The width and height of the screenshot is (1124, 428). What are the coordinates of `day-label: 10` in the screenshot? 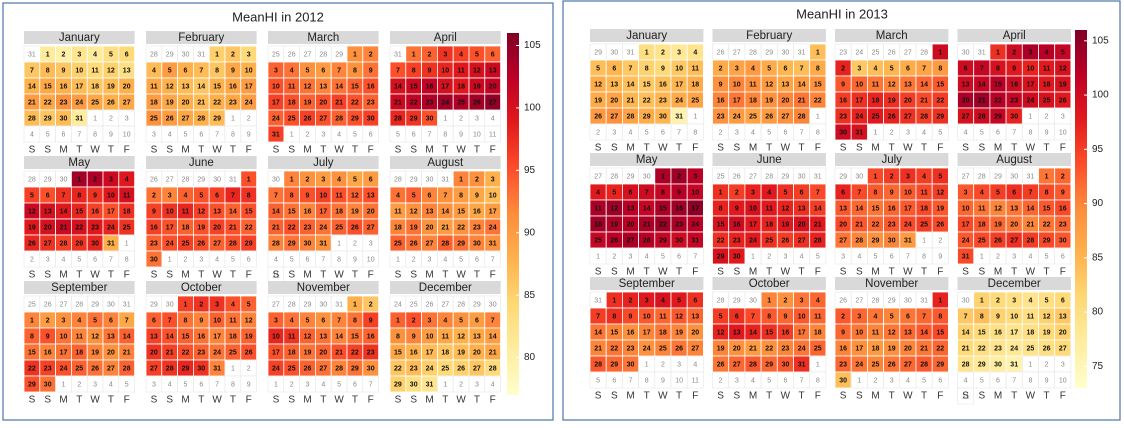 It's located at (276, 336).